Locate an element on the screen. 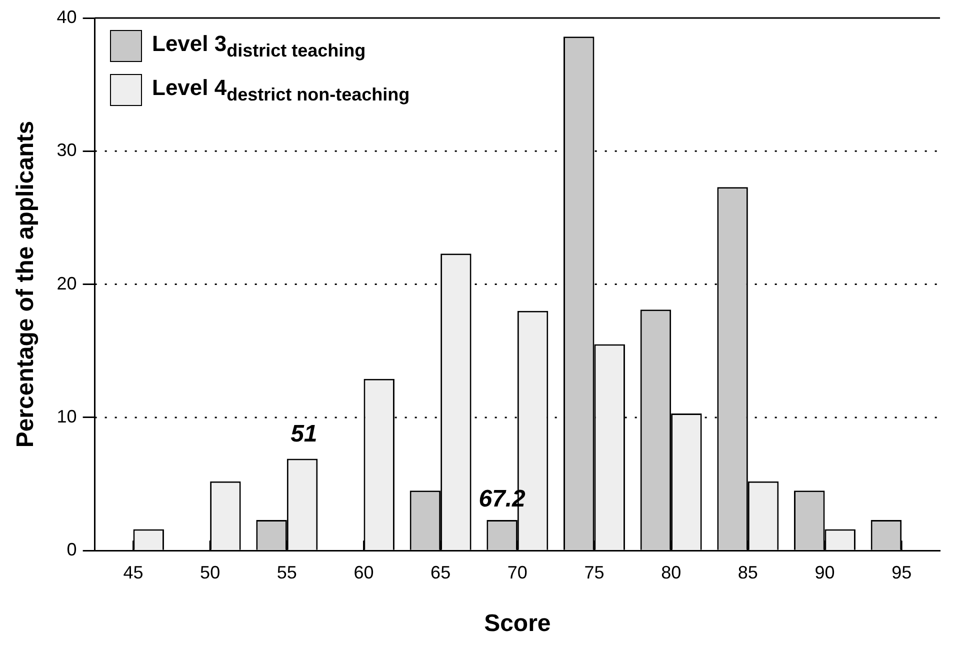  x-tick-label: 50 is located at coordinates (210, 572).